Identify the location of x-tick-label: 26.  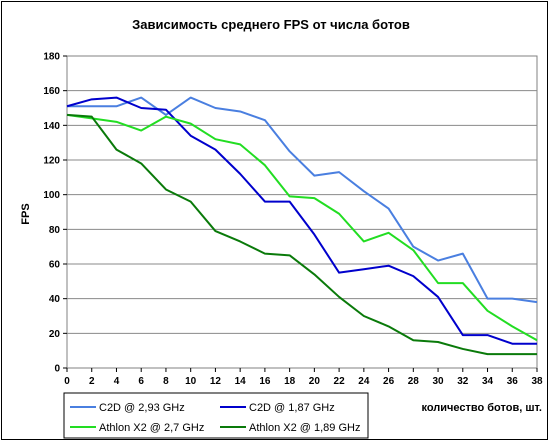
(389, 381).